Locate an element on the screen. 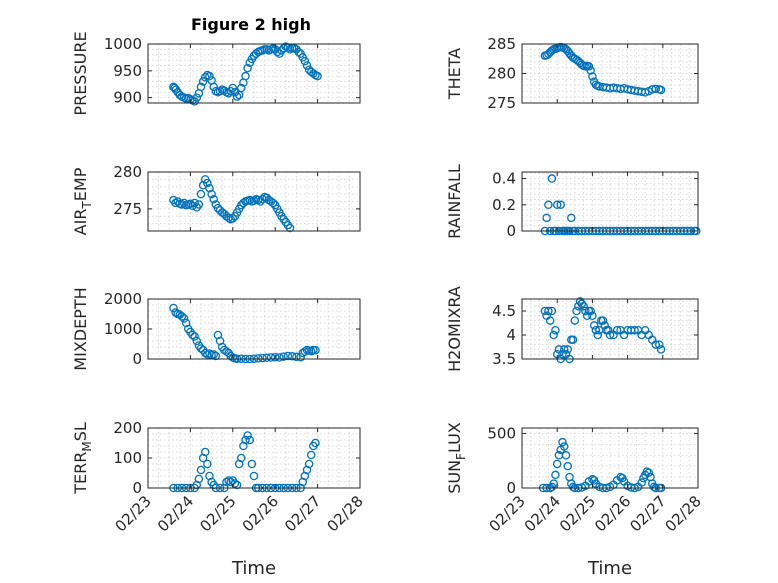 The width and height of the screenshot is (778, 583). y-axis-label: MIXDEPTH is located at coordinates (80, 328).